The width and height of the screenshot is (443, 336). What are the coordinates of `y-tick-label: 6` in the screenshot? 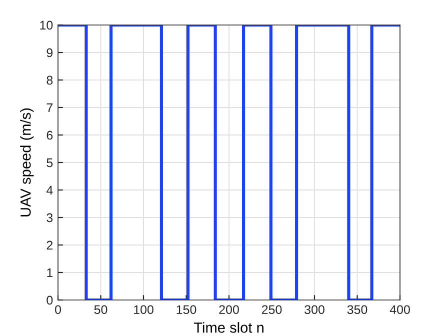 It's located at (49, 135).